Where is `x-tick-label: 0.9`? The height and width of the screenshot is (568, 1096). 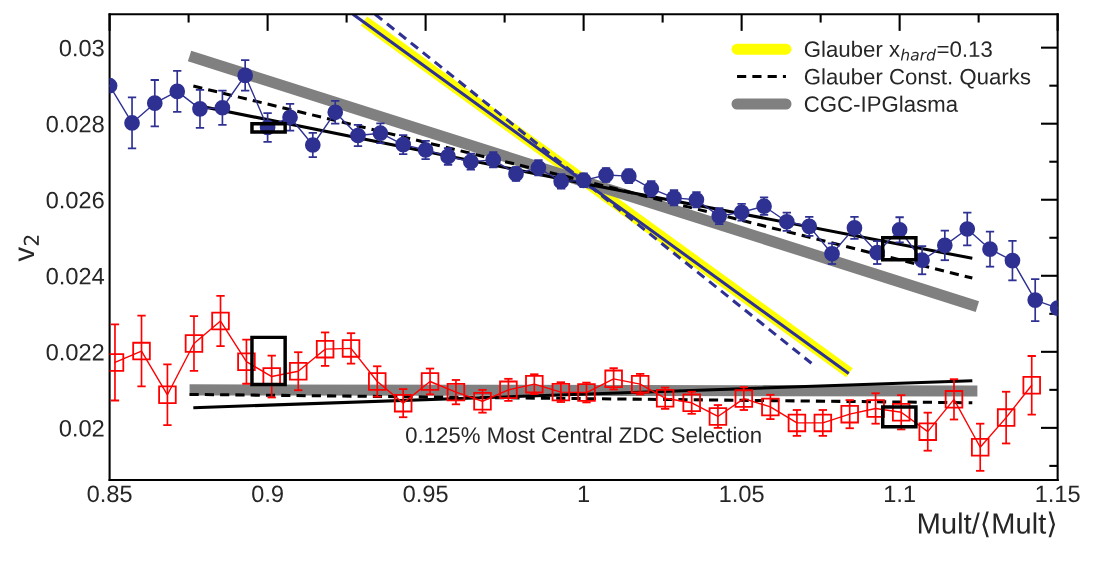 x-tick-label: 0.9 is located at coordinates (267, 494).